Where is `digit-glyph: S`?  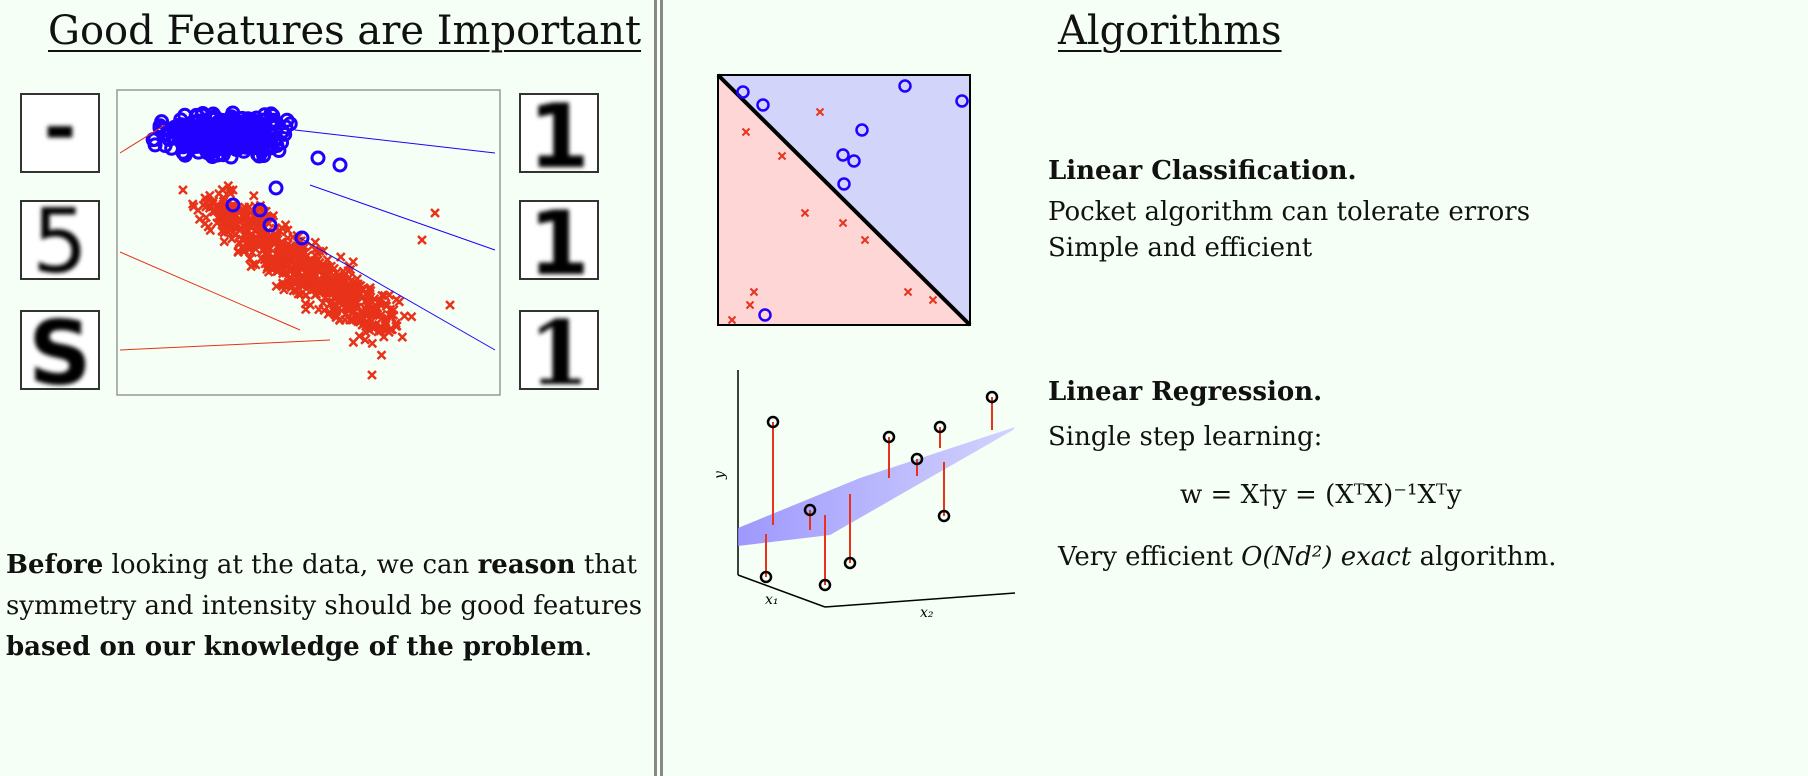 digit-glyph: S is located at coordinates (59, 350).